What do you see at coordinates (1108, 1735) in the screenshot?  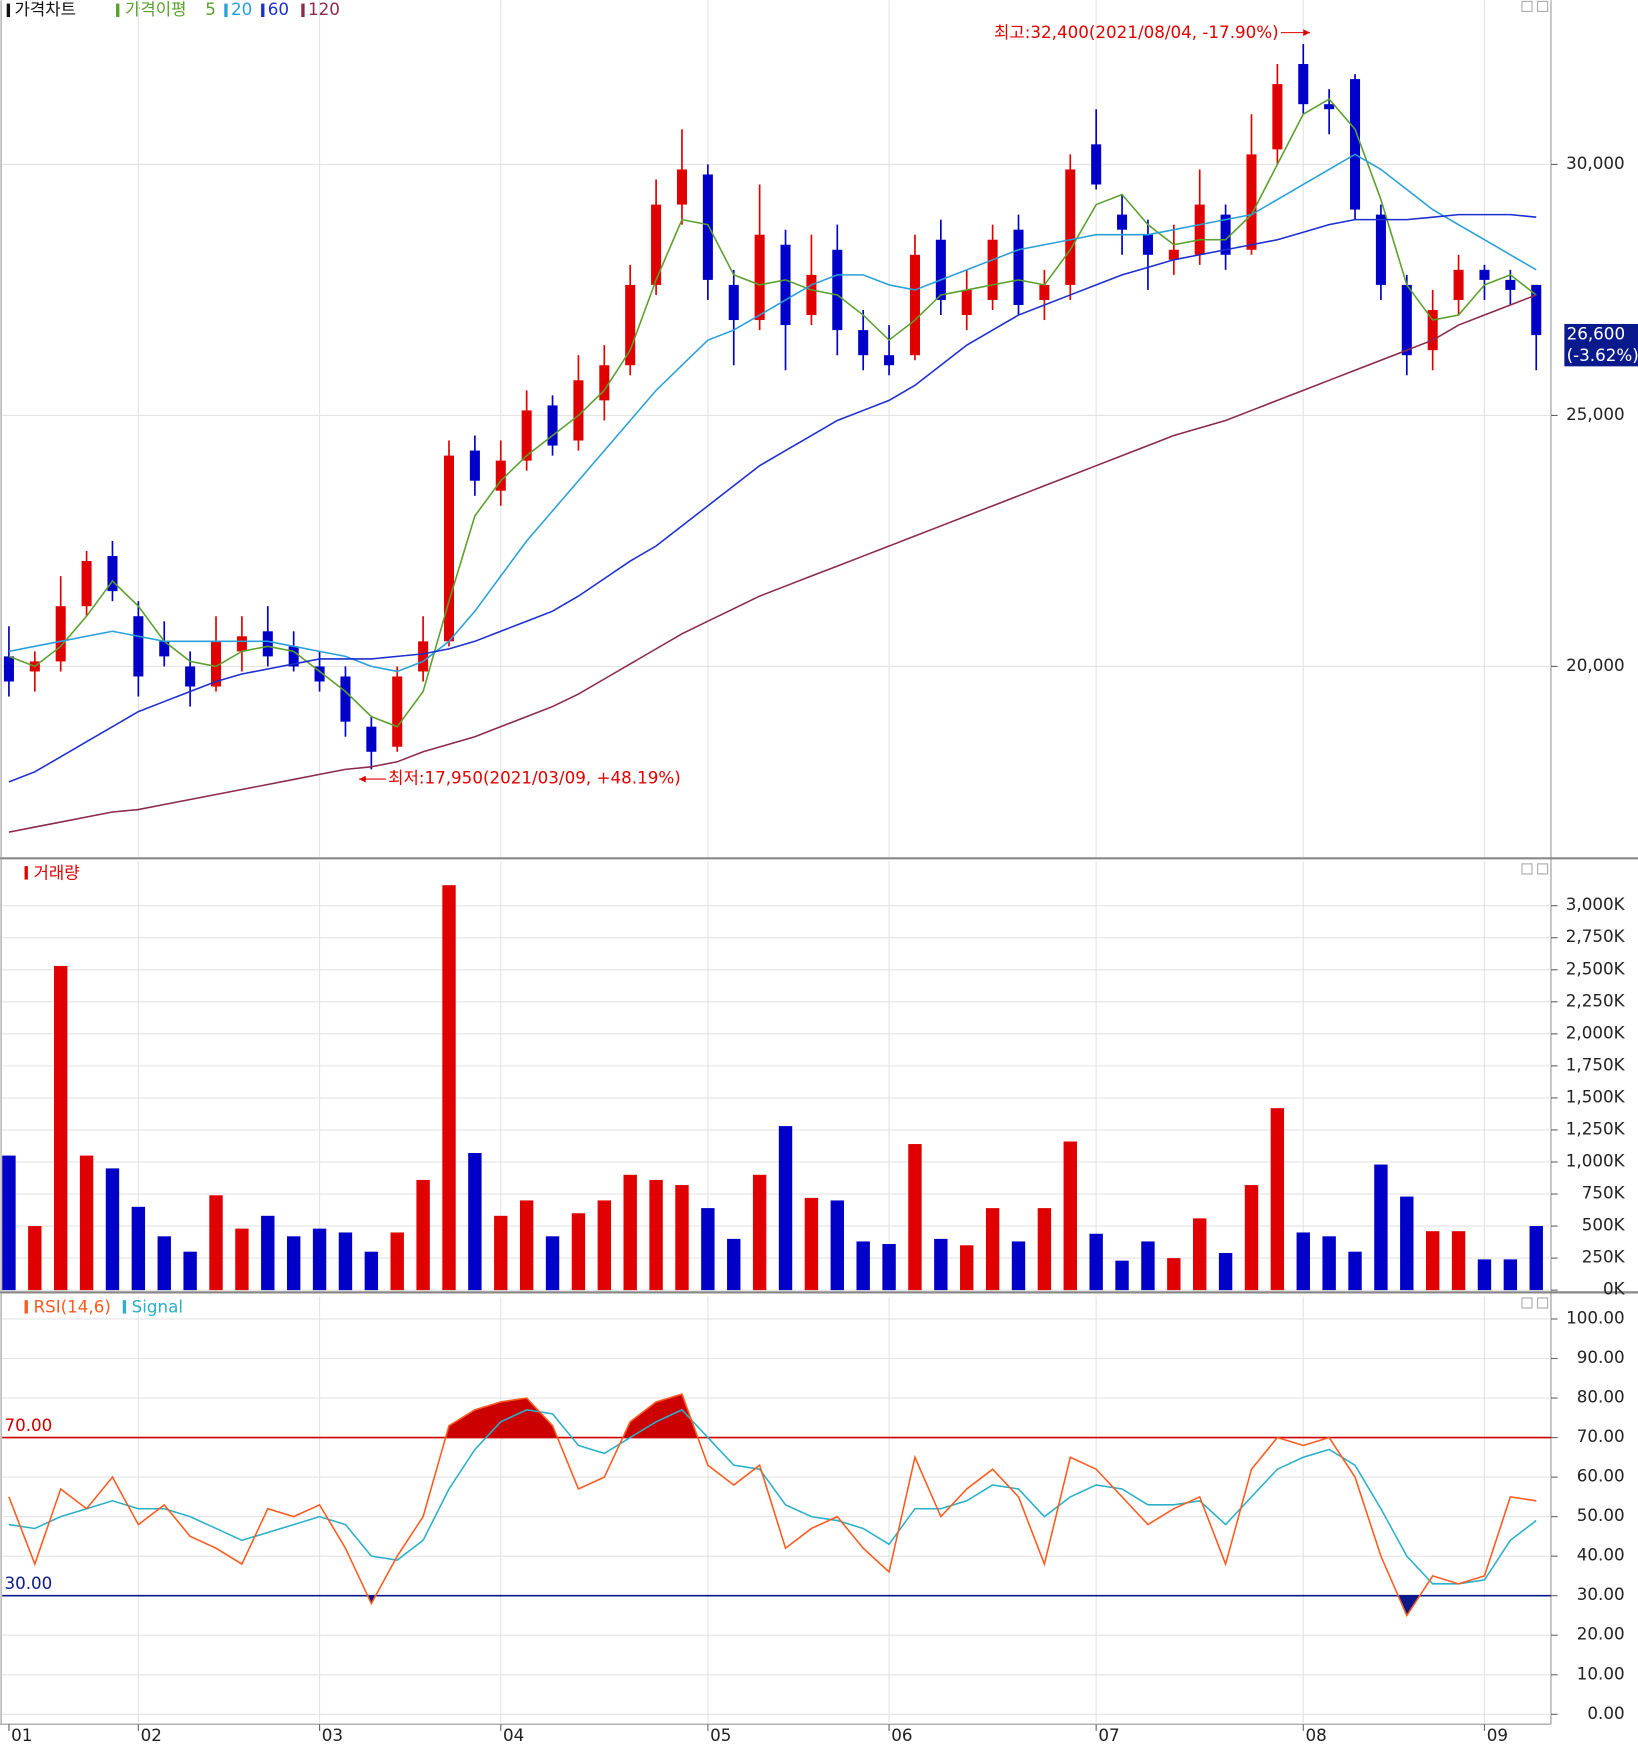 I see `x-tick-label: 07` at bounding box center [1108, 1735].